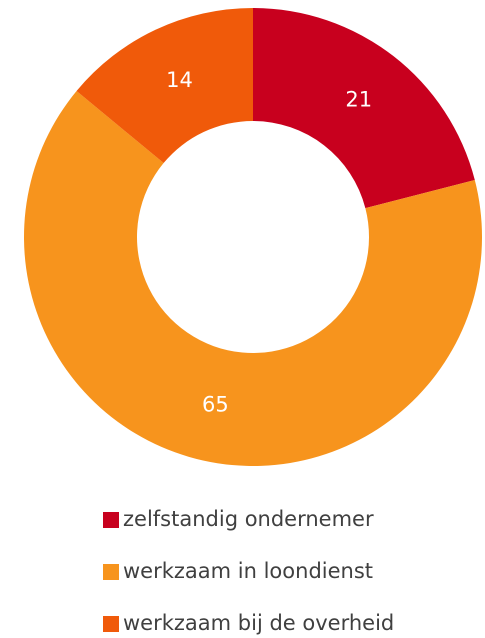 The height and width of the screenshot is (638, 485). Describe the element at coordinates (248, 519) in the screenshot. I see `legend-label: zelfstandig ondernemer` at that location.